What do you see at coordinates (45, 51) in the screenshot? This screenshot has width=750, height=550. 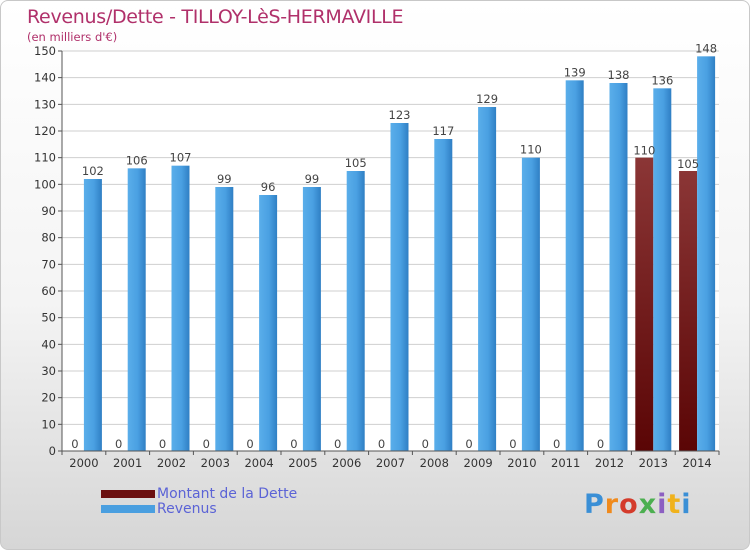 I see `y-tick-label: 150` at bounding box center [45, 51].